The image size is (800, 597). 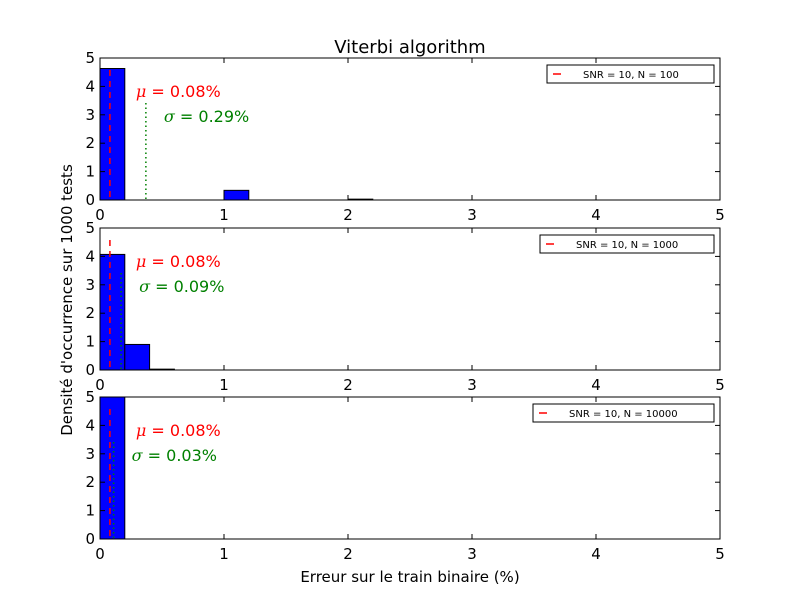 What do you see at coordinates (409, 577) in the screenshot?
I see `x-axis-label: Erreur sur le train binaire (%)` at bounding box center [409, 577].